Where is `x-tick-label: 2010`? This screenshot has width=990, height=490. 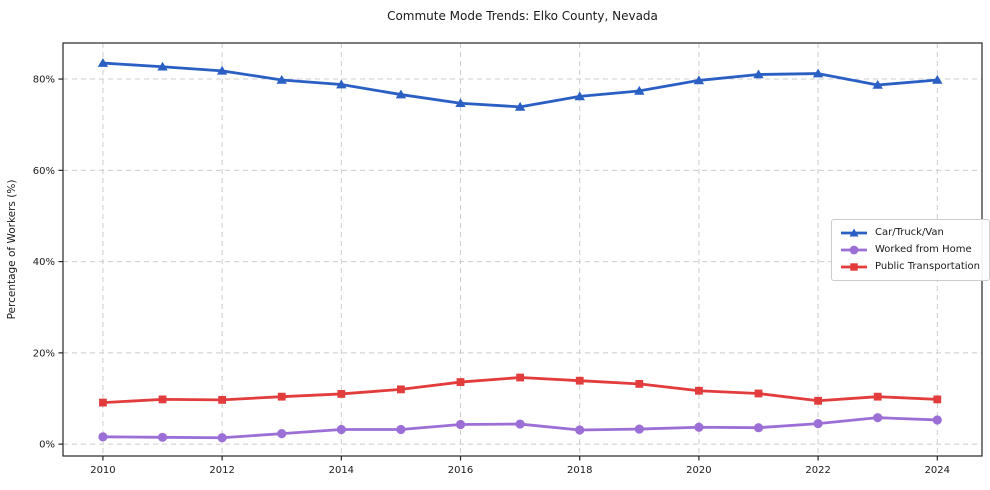 x-tick-label: 2010 is located at coordinates (102, 470).